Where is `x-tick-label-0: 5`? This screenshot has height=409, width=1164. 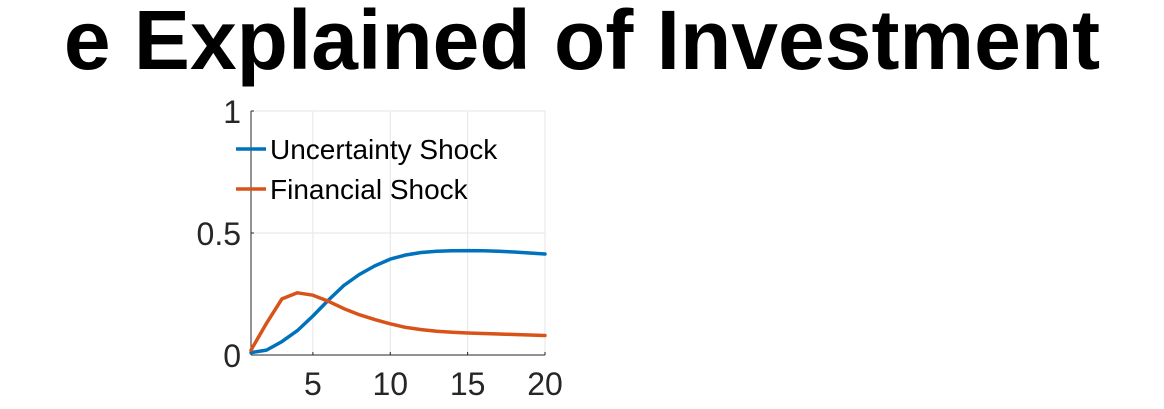
x-tick-label-0: 5 is located at coordinates (313, 384).